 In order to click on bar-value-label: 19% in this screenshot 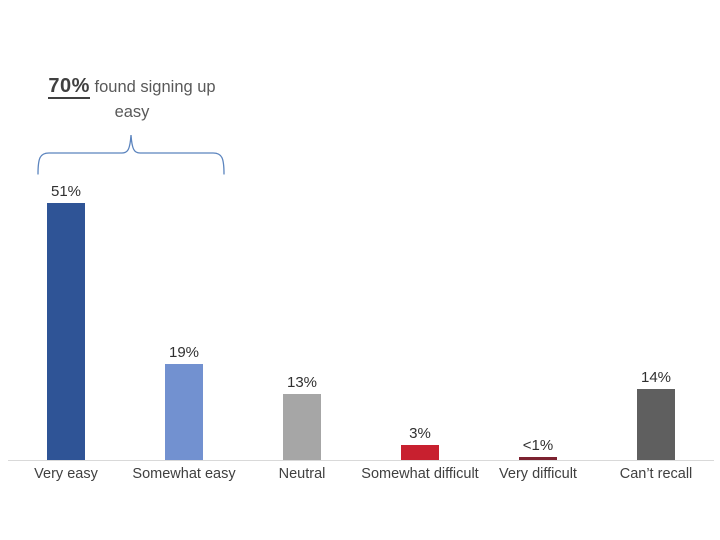, I will do `click(184, 352)`.